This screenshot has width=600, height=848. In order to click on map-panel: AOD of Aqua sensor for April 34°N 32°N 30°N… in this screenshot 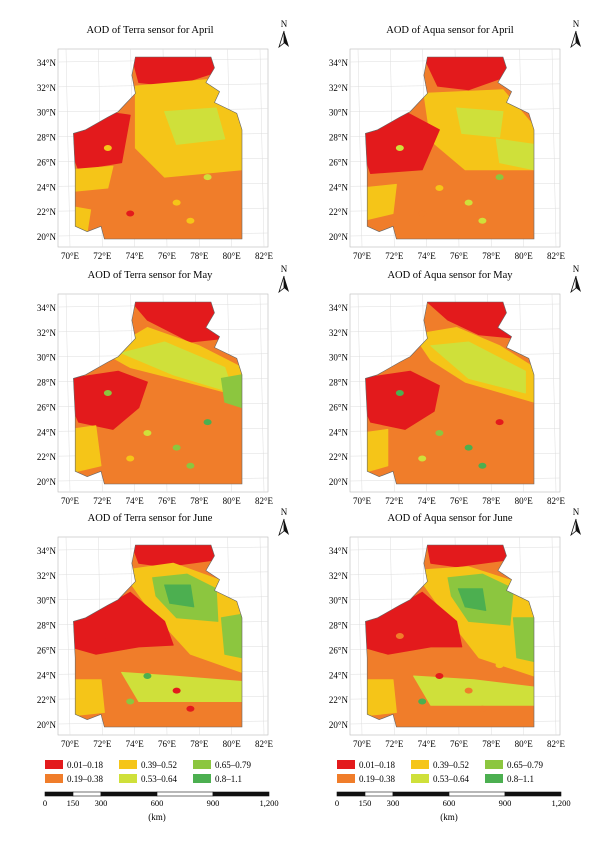, I will do `click(455, 140)`.